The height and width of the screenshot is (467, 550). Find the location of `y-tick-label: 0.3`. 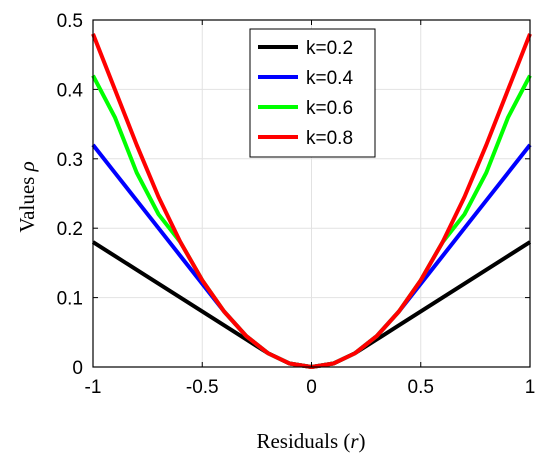

y-tick-label: 0.3 is located at coordinates (70, 160).